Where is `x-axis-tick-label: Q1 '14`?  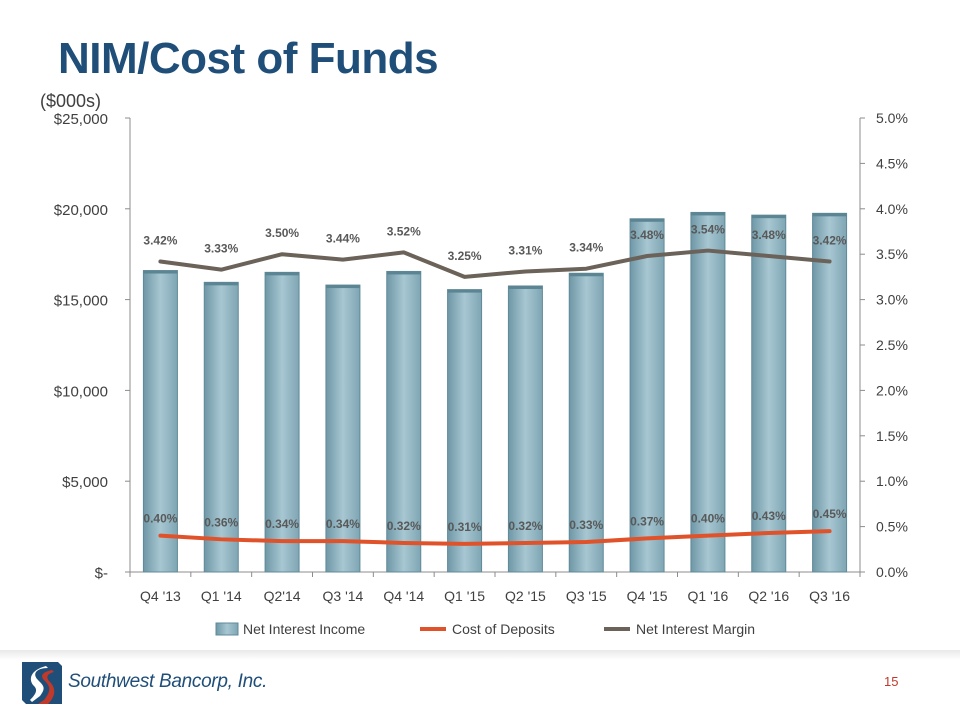
x-axis-tick-label: Q1 '14 is located at coordinates (221, 596).